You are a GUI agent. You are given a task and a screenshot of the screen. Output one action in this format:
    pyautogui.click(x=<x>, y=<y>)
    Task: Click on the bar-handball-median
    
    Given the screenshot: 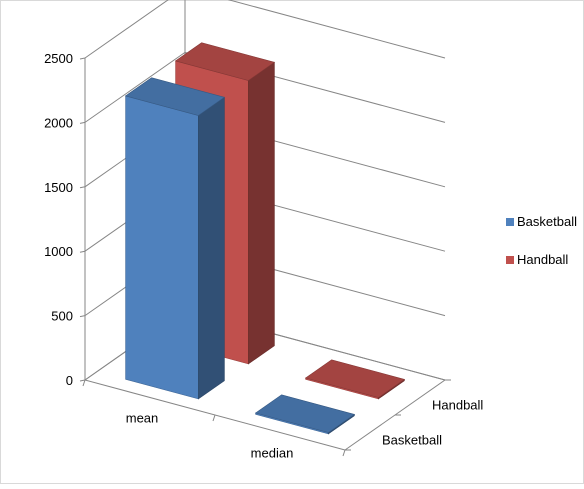 What is the action you would take?
    pyautogui.click(x=355, y=379)
    